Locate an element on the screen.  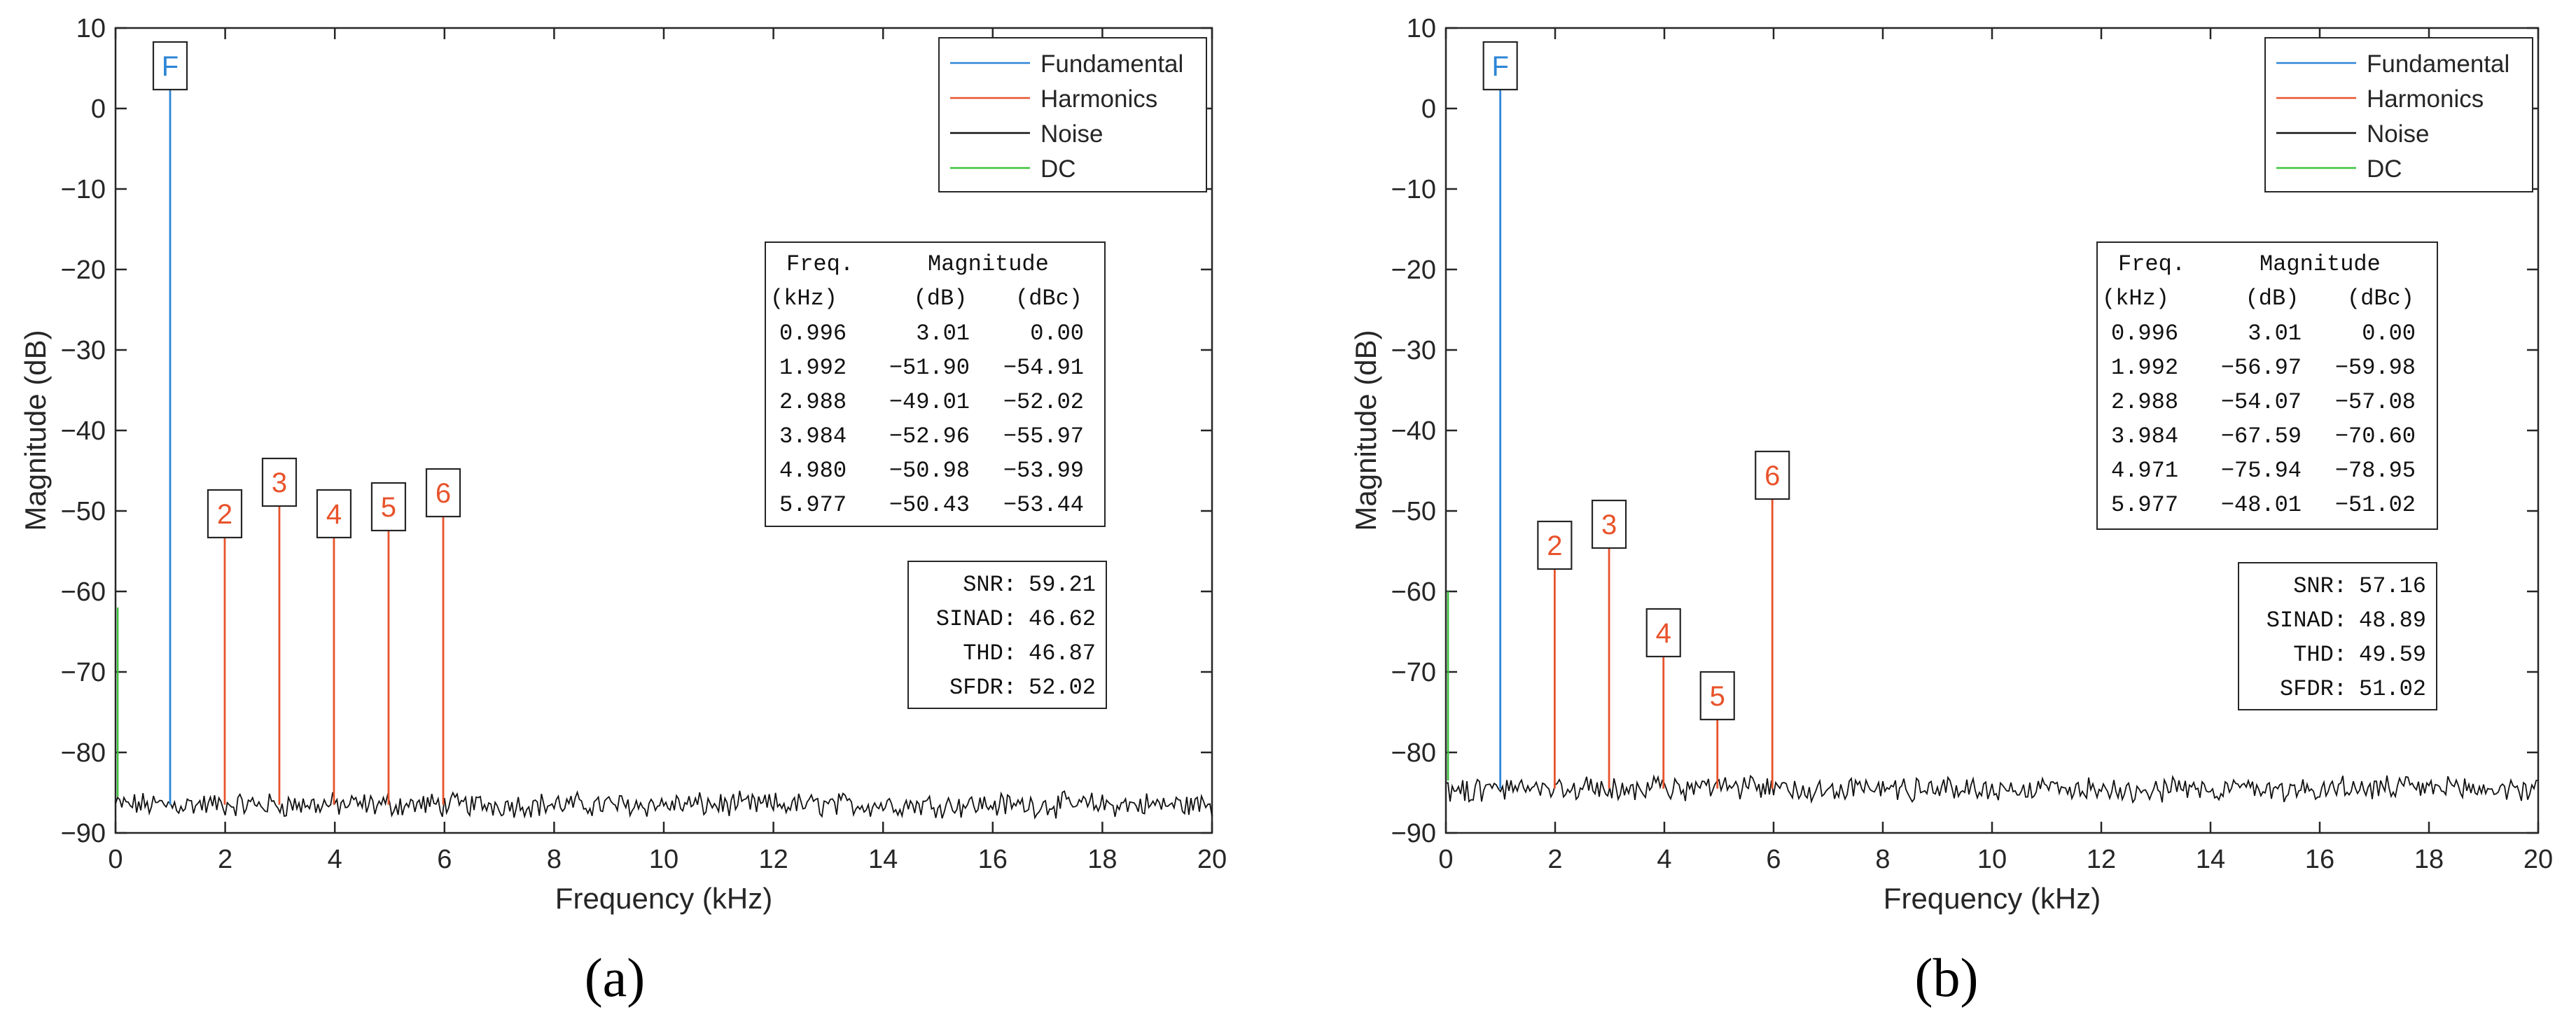
table-cell-dbc: −57.08 is located at coordinates (2375, 402).